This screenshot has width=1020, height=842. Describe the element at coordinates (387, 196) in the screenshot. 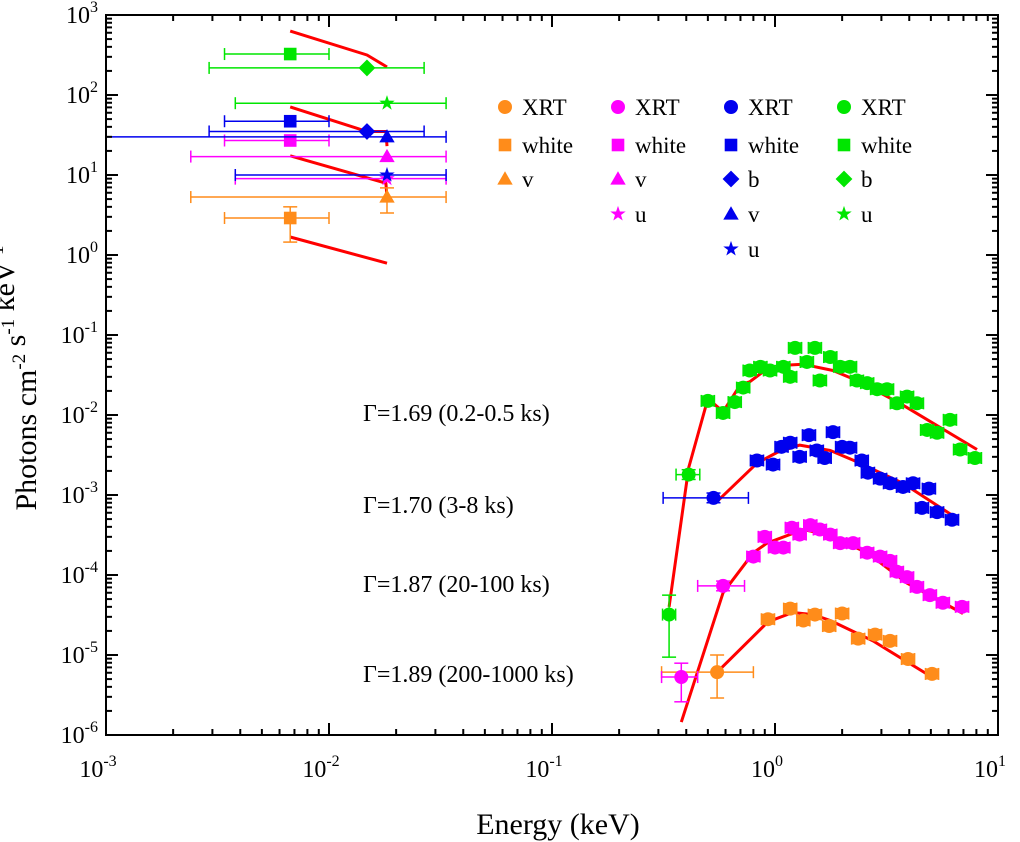

I see `orange-v-point` at that location.